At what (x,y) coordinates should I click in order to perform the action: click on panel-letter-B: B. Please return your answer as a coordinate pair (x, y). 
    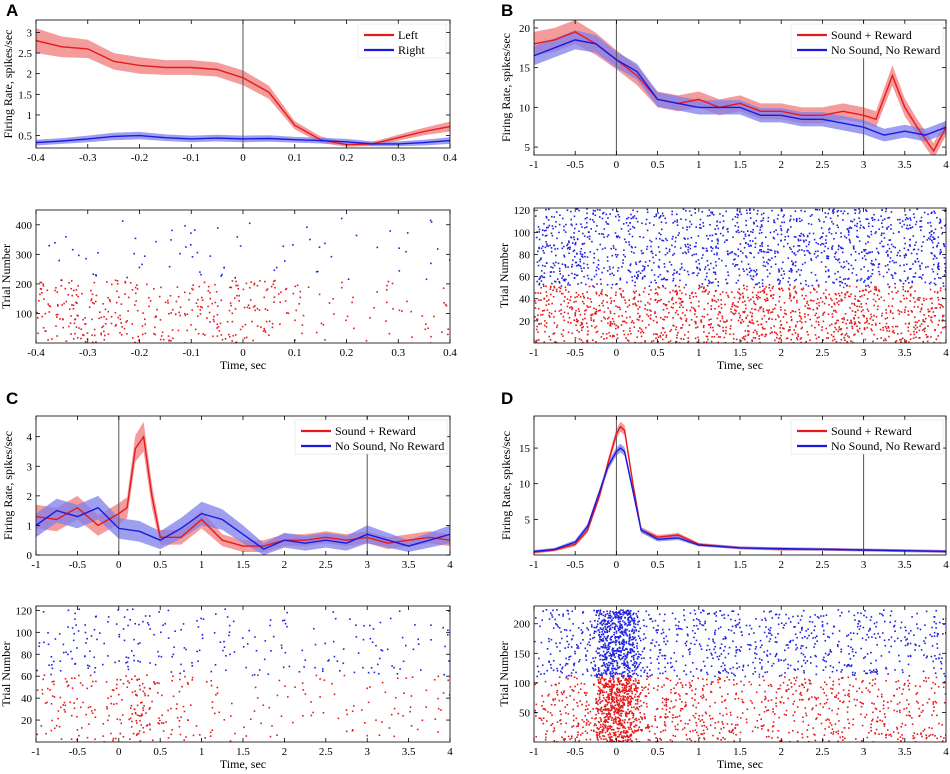
    Looking at the image, I should click on (507, 10).